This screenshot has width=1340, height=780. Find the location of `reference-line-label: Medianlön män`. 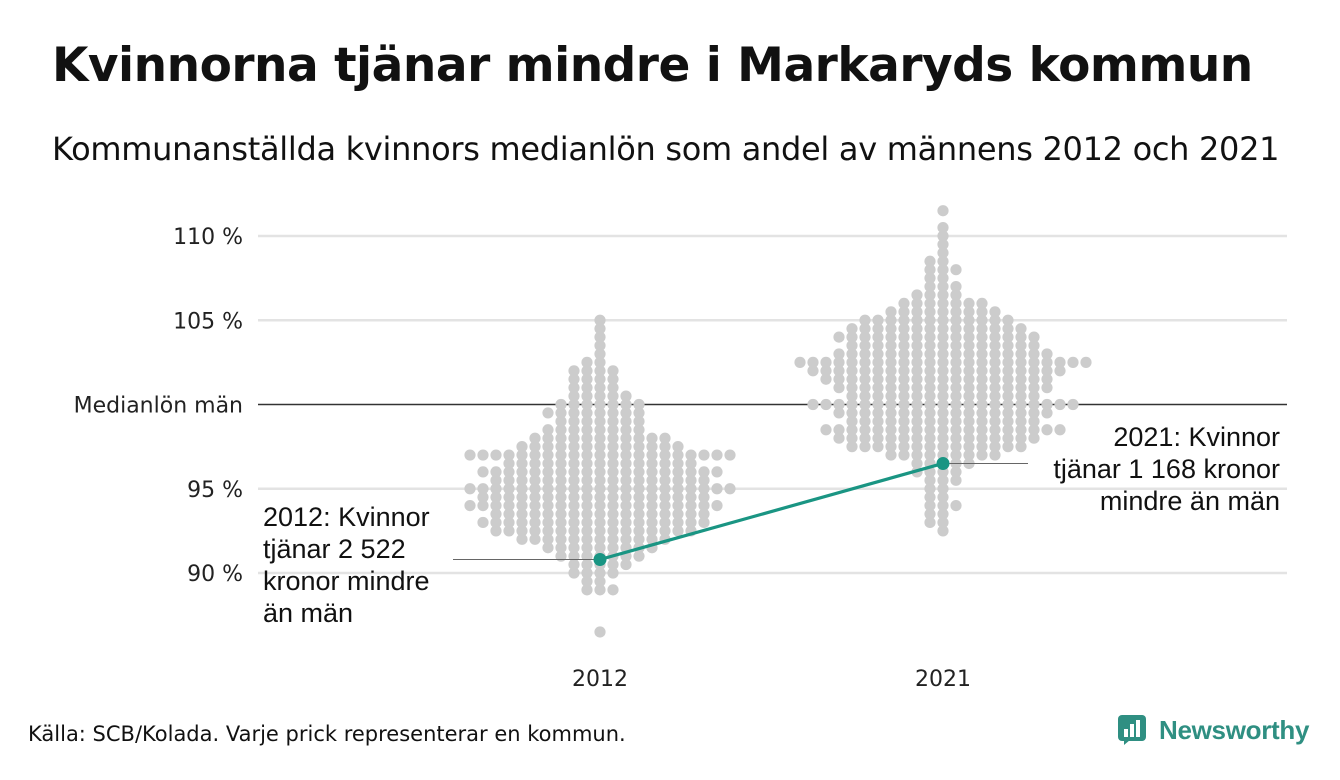

reference-line-label: Medianlön män is located at coordinates (158, 406).